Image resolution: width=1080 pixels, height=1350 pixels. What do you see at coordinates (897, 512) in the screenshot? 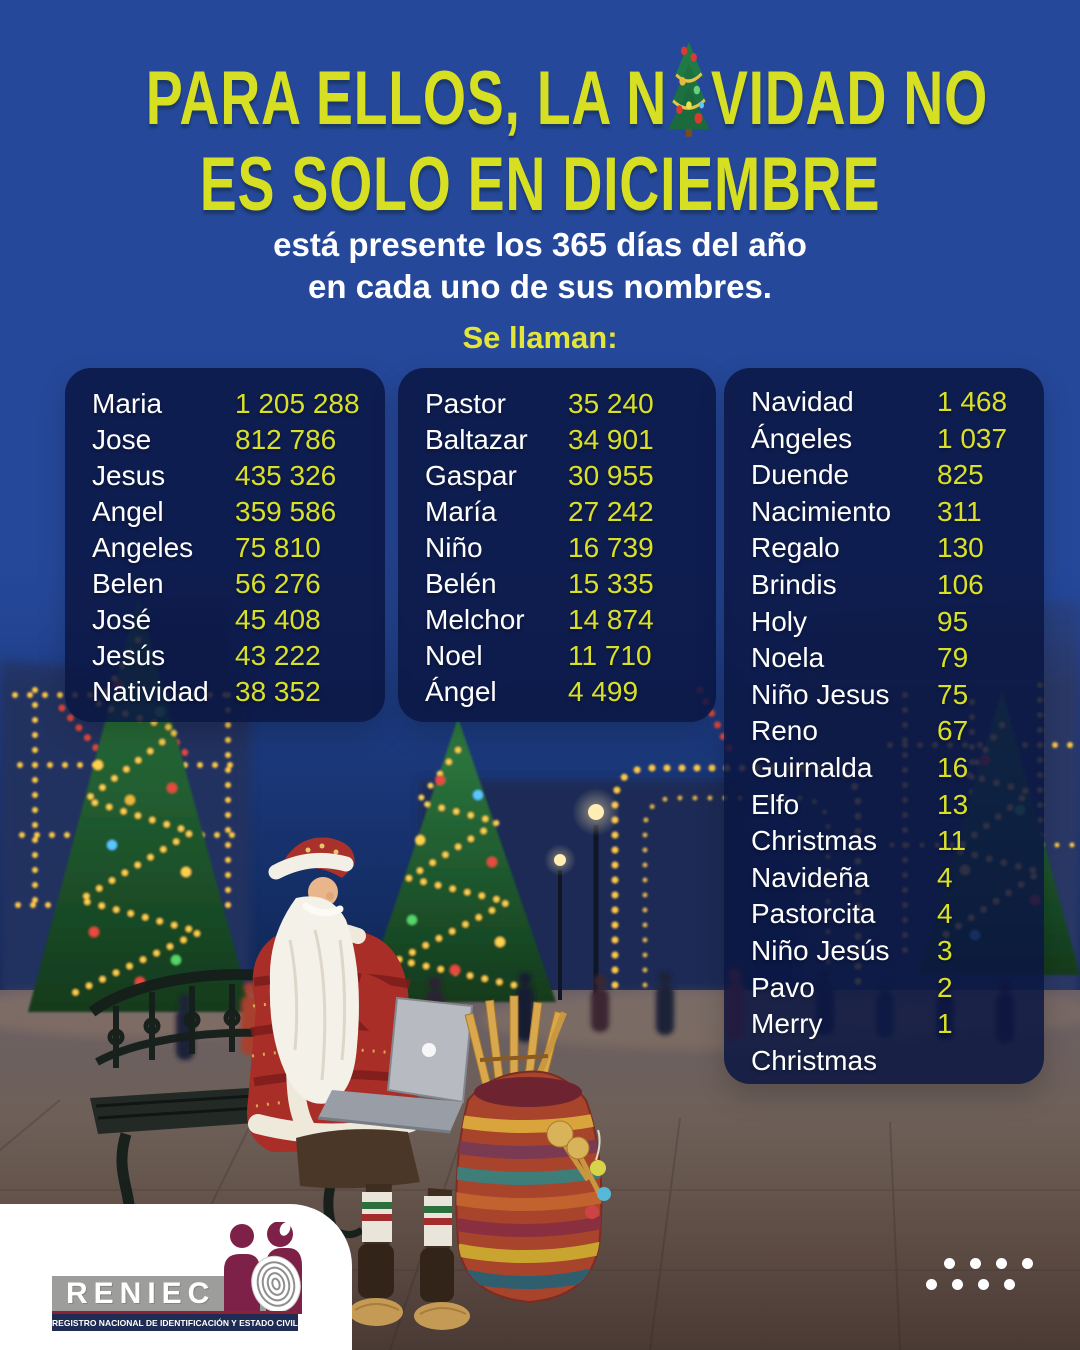
I see `name-count-row: Nacimiento 311` at bounding box center [897, 512].